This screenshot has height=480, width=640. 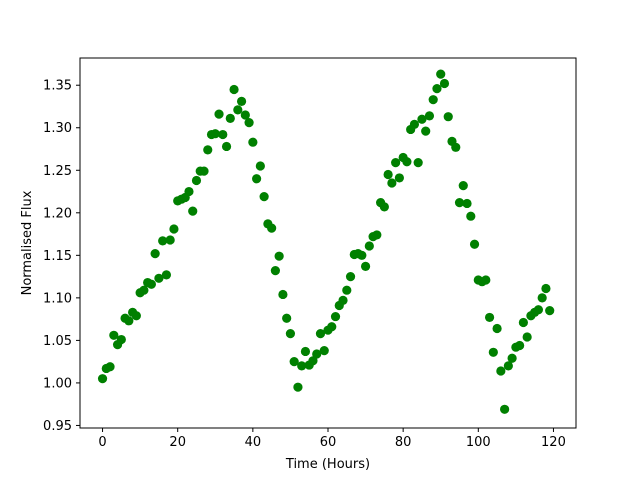 I want to click on y-tick-label: 1.15, so click(x=57, y=256).